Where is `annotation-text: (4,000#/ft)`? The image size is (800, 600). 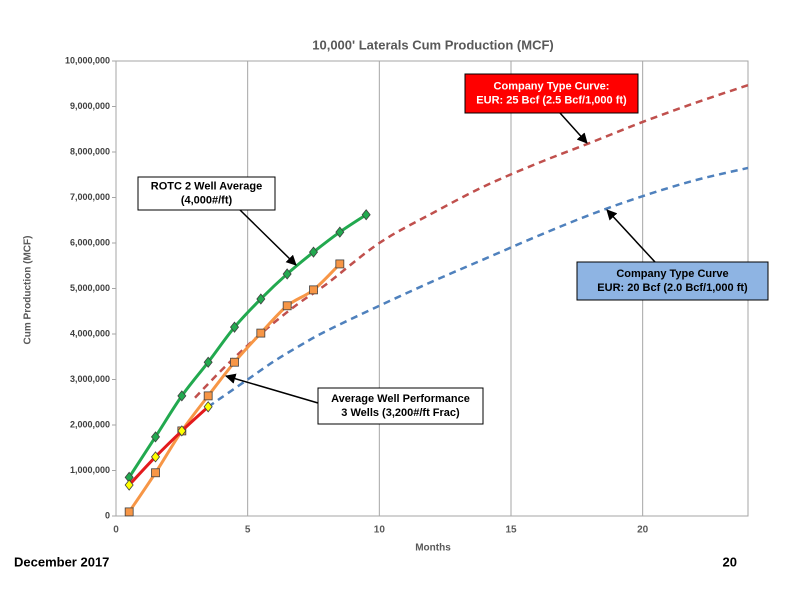
annotation-text: (4,000#/ft) is located at coordinates (207, 200).